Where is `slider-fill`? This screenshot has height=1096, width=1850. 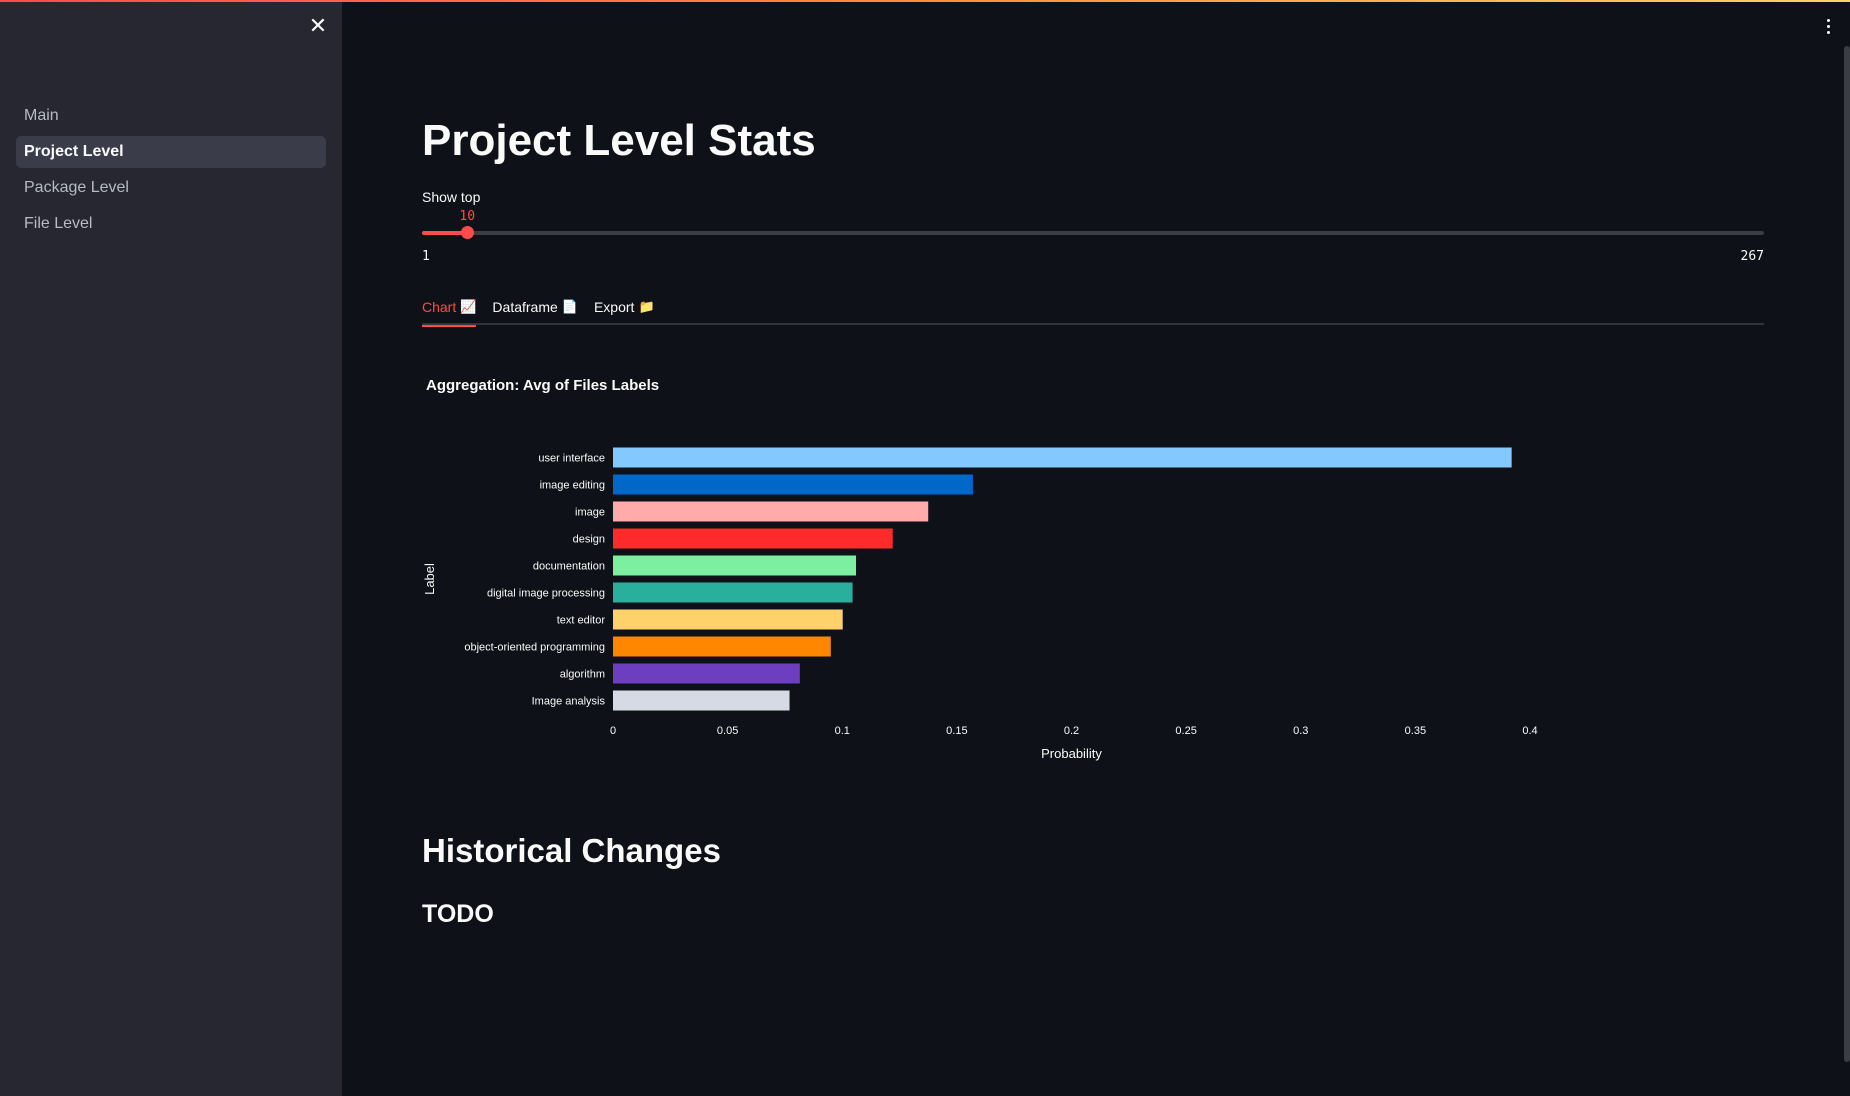 slider-fill is located at coordinates (445, 233).